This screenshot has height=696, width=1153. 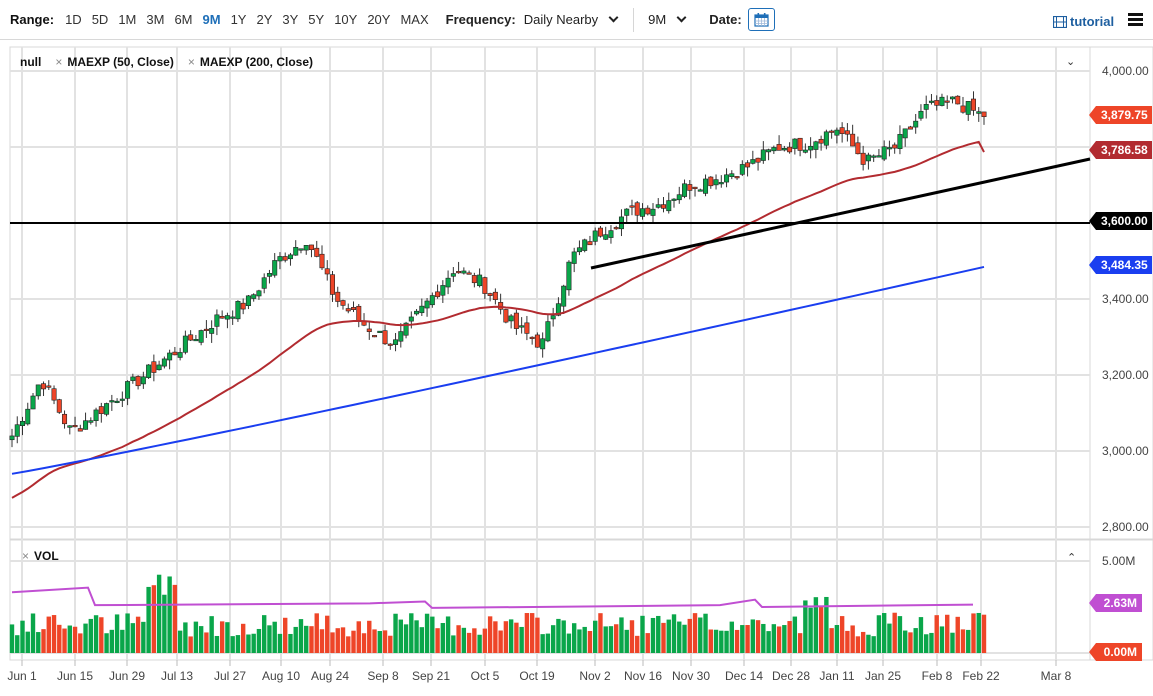 What do you see at coordinates (31, 62) in the screenshot?
I see `legend-item-price: null` at bounding box center [31, 62].